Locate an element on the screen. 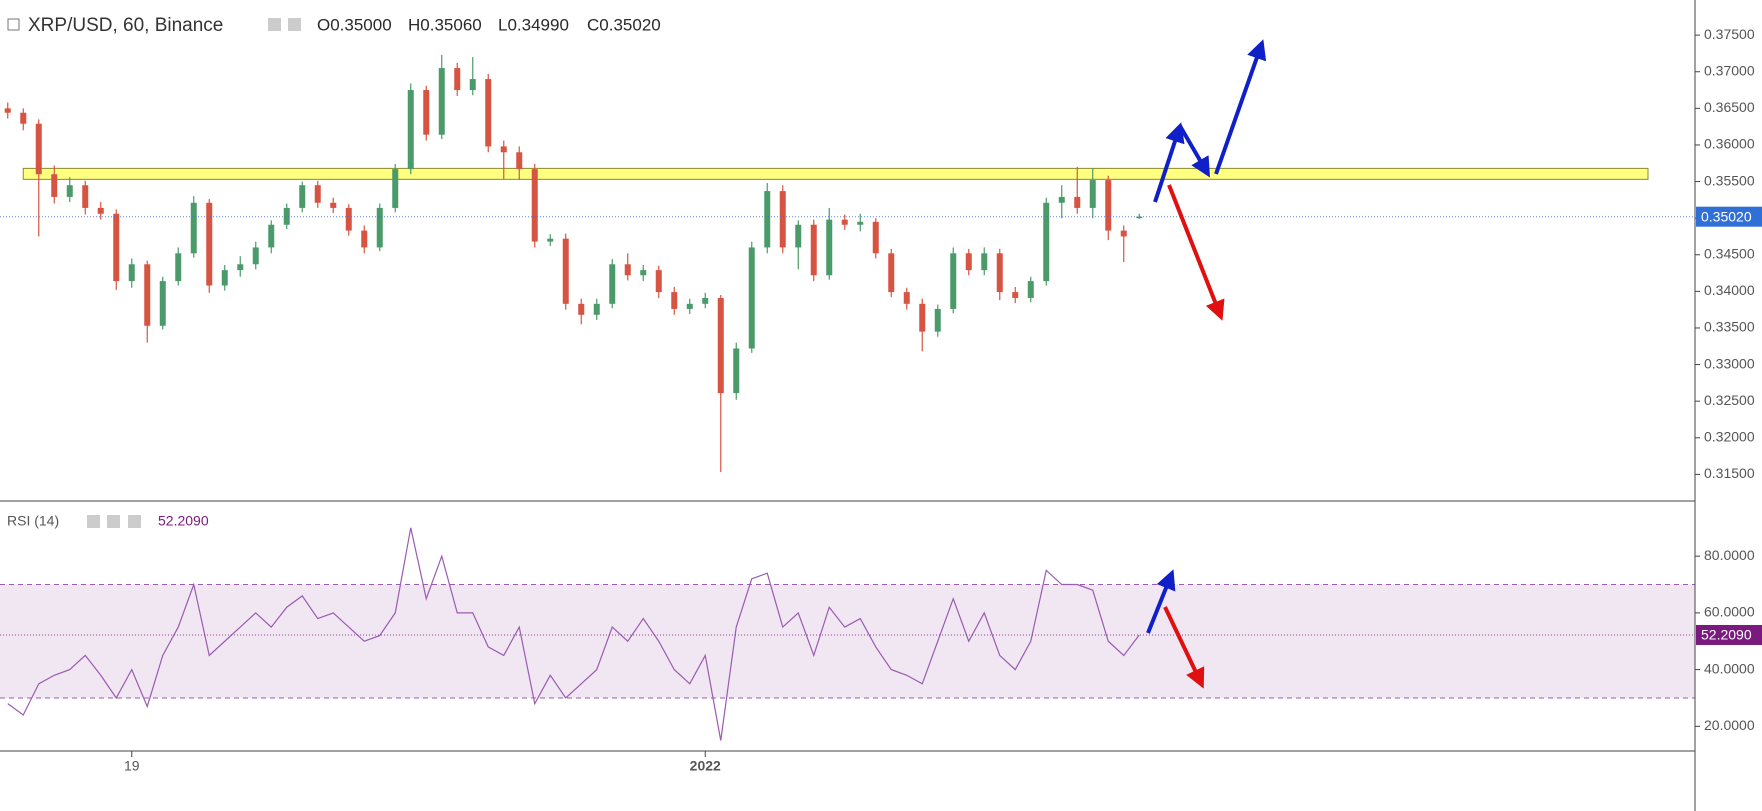  close-icon is located at coordinates (134, 521).